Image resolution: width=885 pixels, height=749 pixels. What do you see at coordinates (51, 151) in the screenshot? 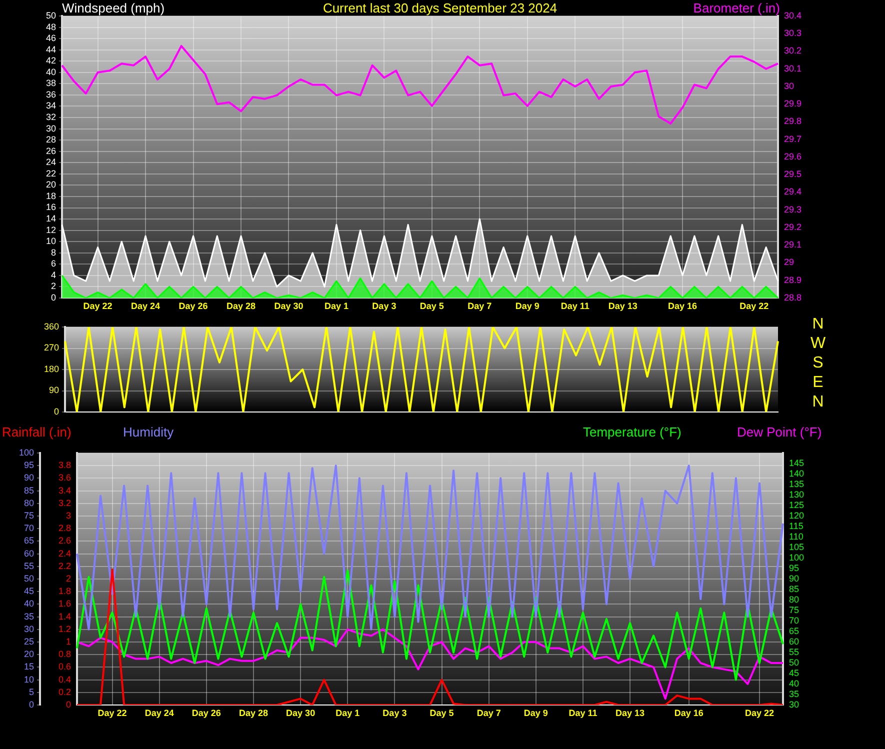
I see `y-tick-label: 26` at bounding box center [51, 151].